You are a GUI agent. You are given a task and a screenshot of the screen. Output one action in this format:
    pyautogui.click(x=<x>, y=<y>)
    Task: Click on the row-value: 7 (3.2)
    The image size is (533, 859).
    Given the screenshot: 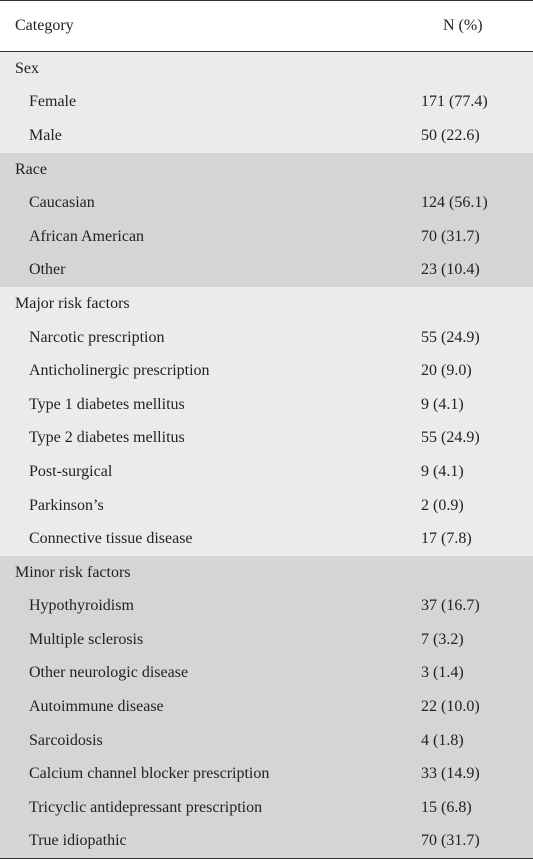 What is the action you would take?
    pyautogui.click(x=442, y=639)
    